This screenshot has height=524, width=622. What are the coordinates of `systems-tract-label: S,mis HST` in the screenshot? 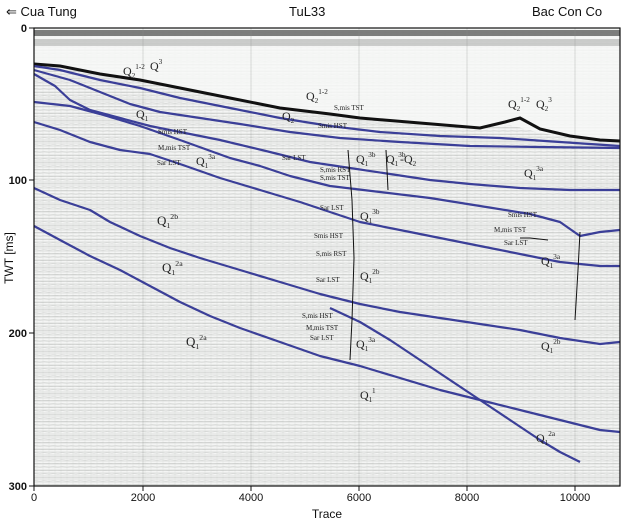 It's located at (317, 316).